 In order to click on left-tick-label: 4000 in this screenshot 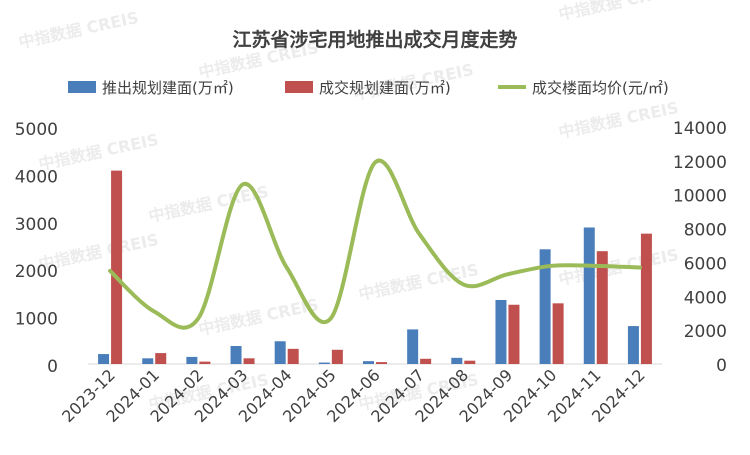, I will do `click(36, 177)`.